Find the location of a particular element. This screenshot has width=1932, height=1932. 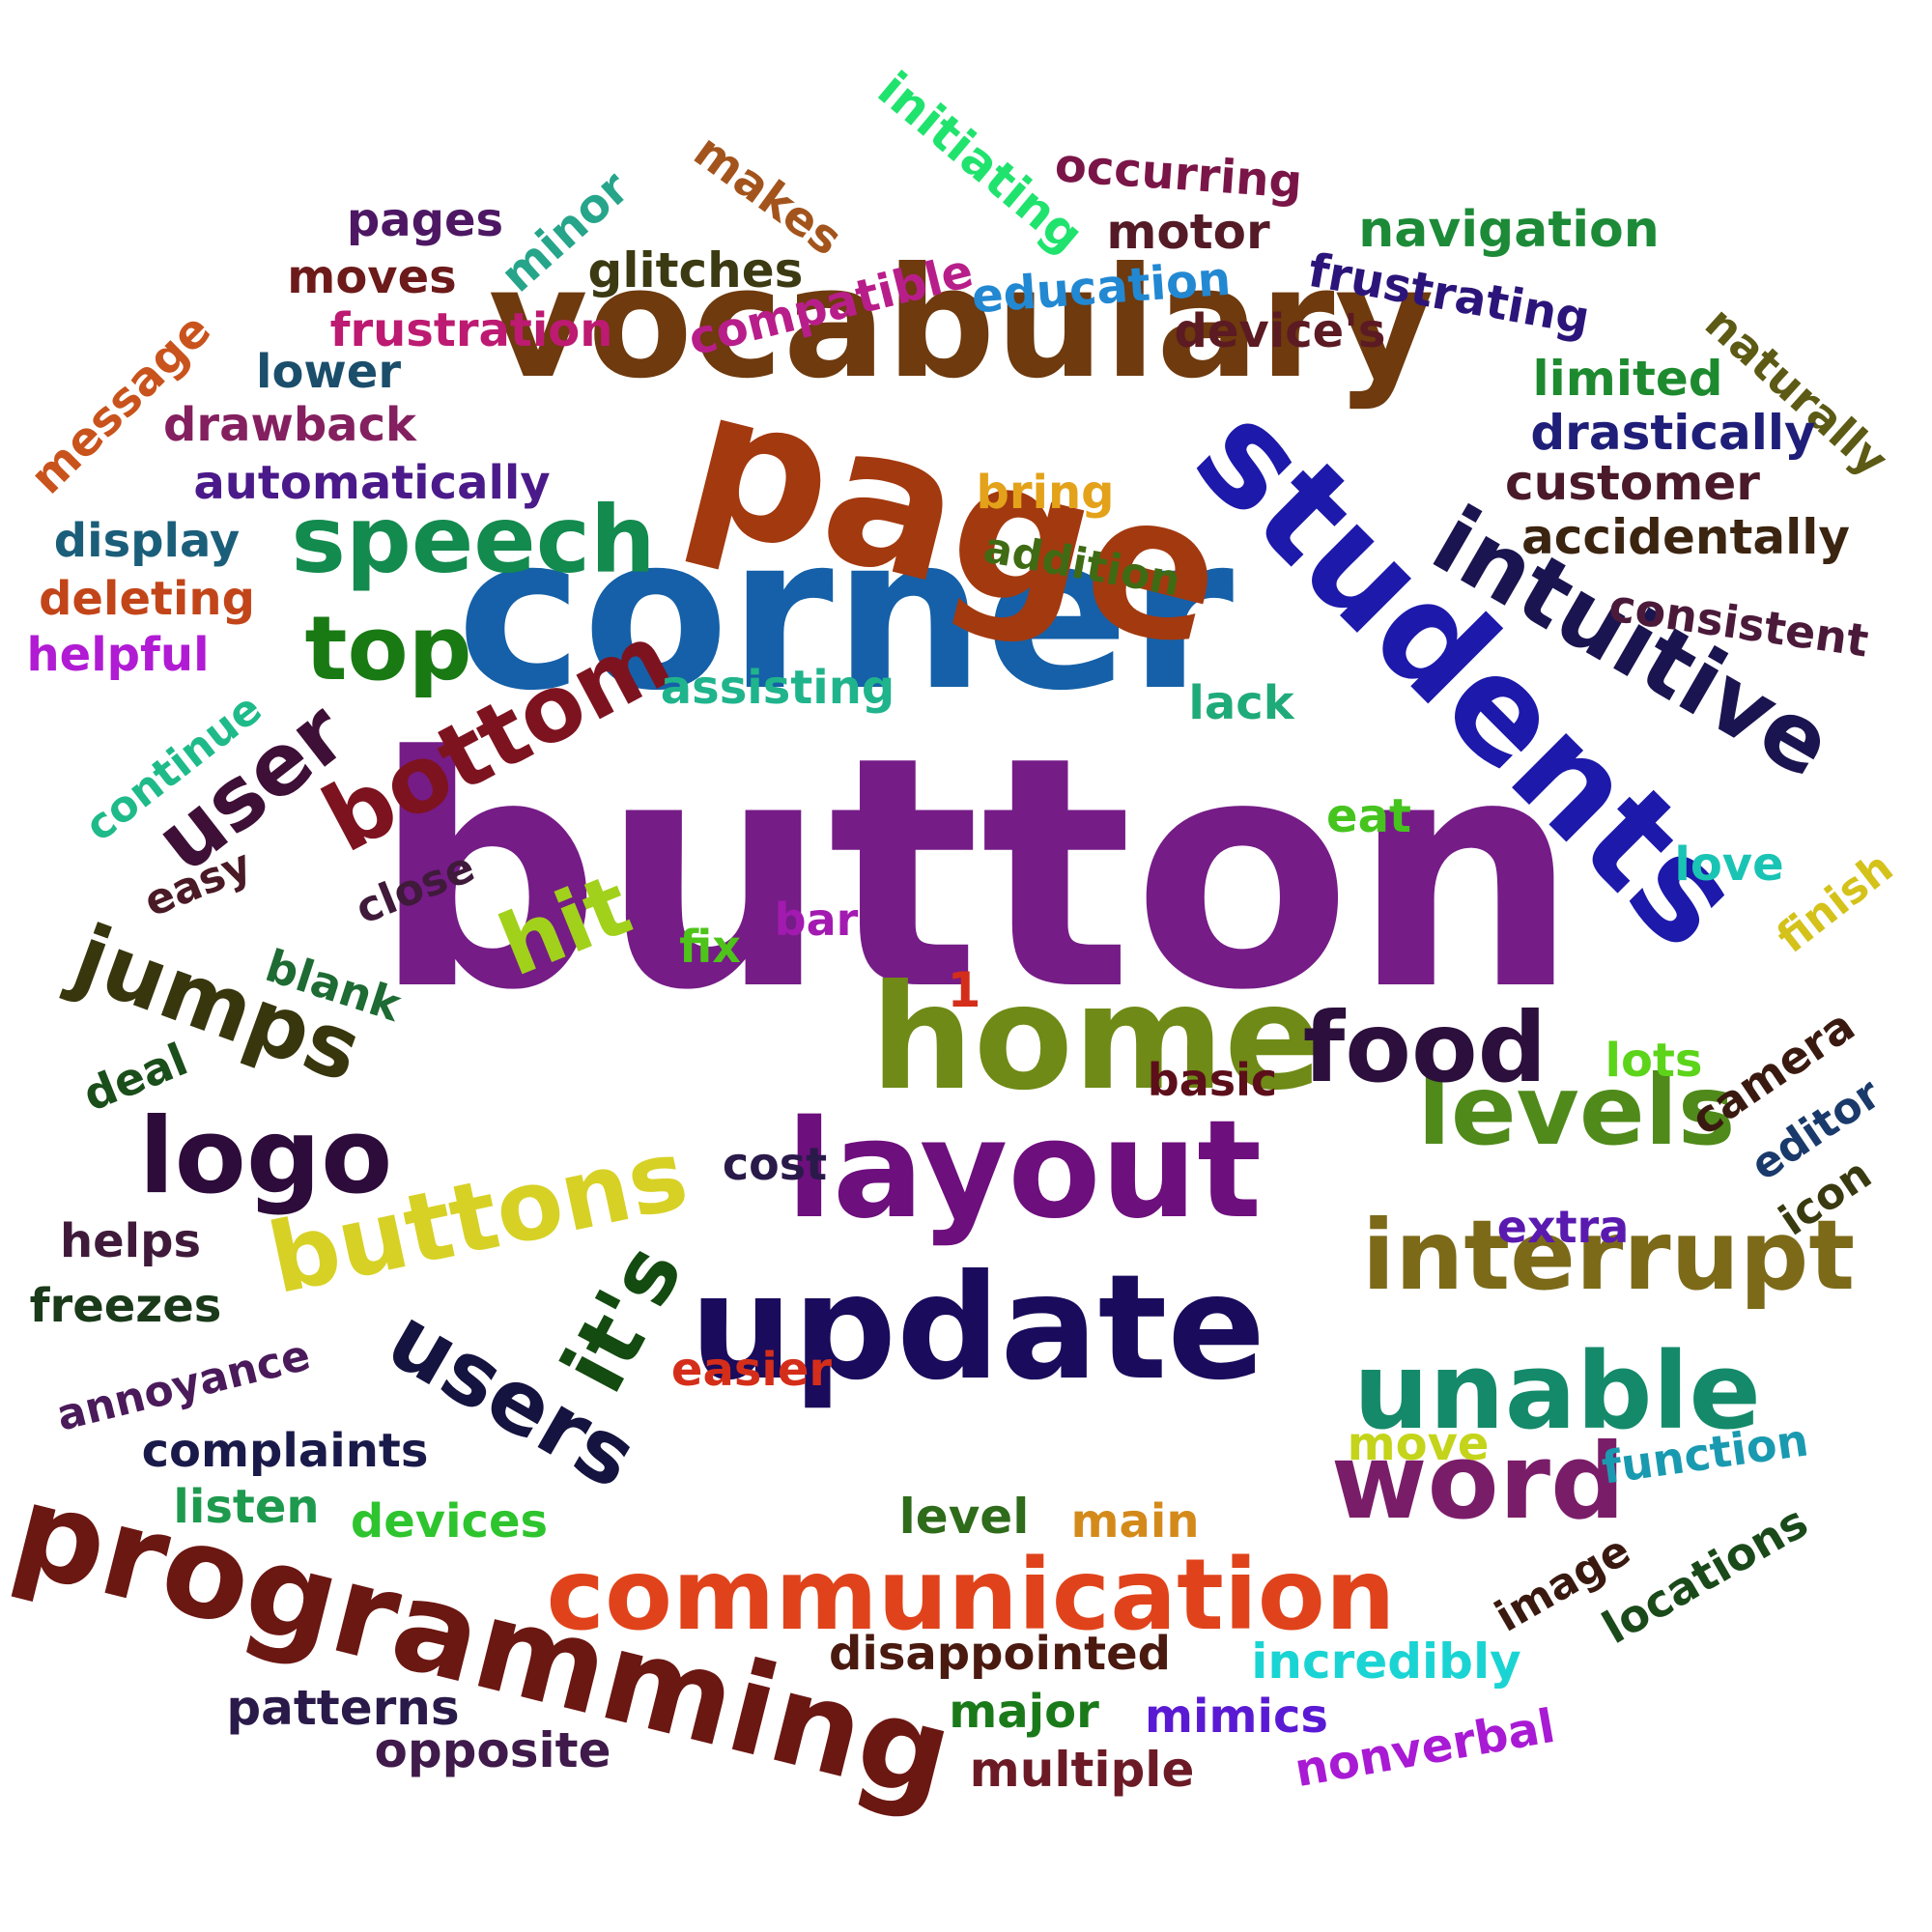

word-unable: unable is located at coordinates (1557, 1391).